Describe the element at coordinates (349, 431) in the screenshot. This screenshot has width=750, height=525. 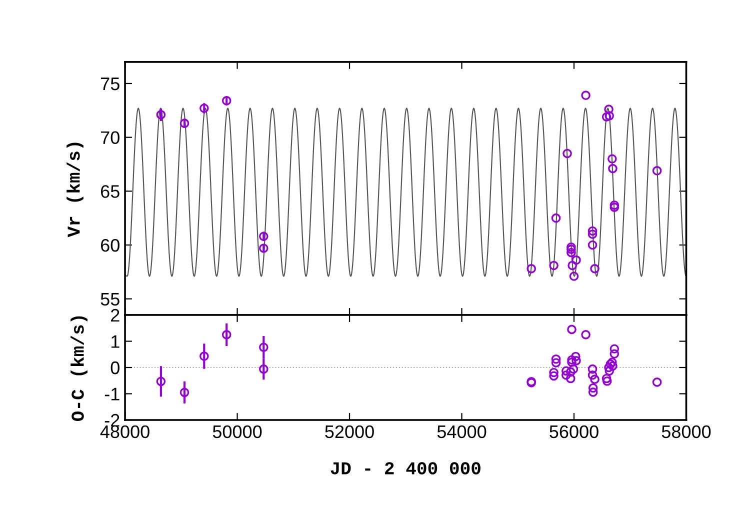
I see `x-tick-label: 52000` at that location.